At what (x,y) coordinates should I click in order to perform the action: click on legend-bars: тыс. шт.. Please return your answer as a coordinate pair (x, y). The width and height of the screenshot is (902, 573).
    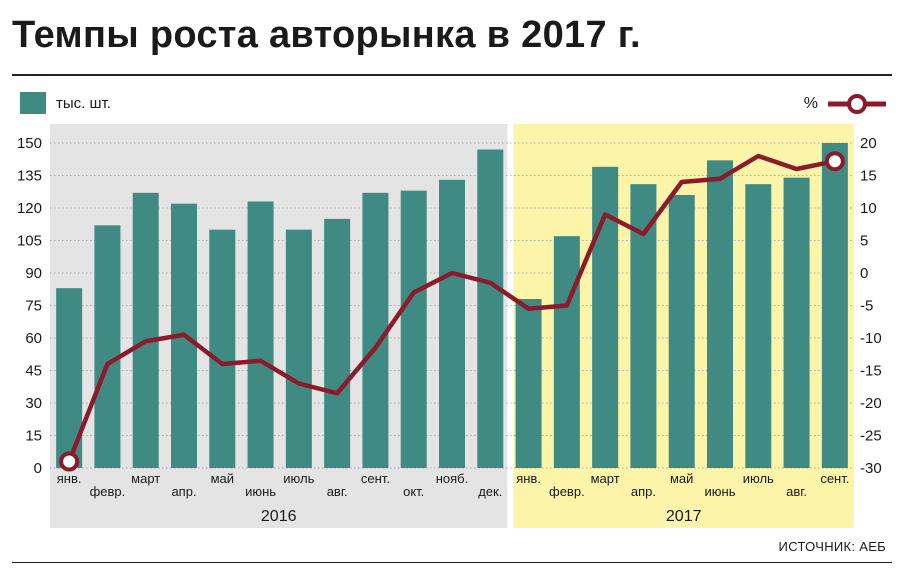
    Looking at the image, I should click on (65, 103).